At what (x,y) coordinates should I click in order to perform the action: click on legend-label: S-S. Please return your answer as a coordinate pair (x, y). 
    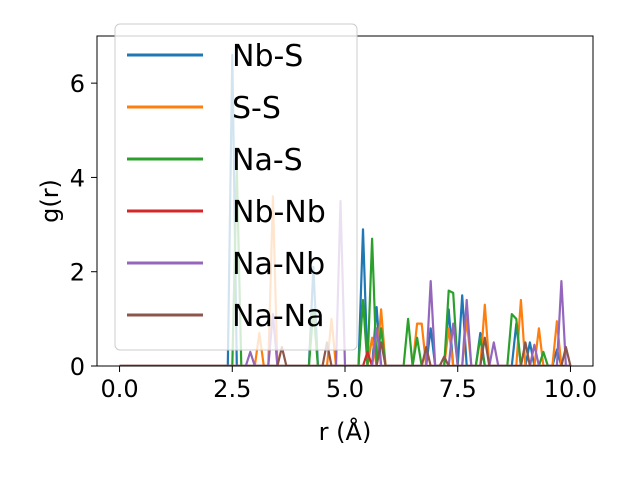
    Looking at the image, I should click on (256, 108).